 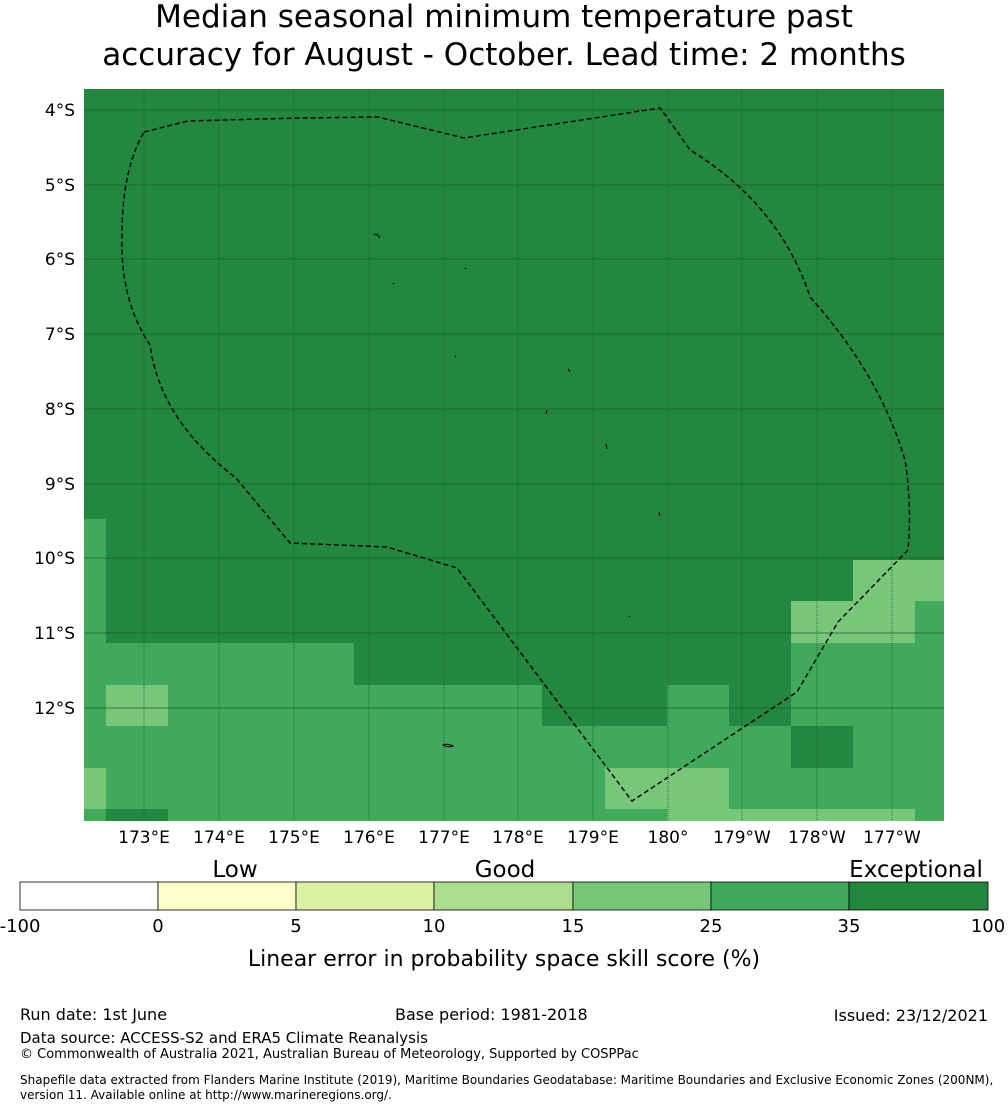 What do you see at coordinates (60, 186) in the screenshot?
I see `latitude-label: 5°S` at bounding box center [60, 186].